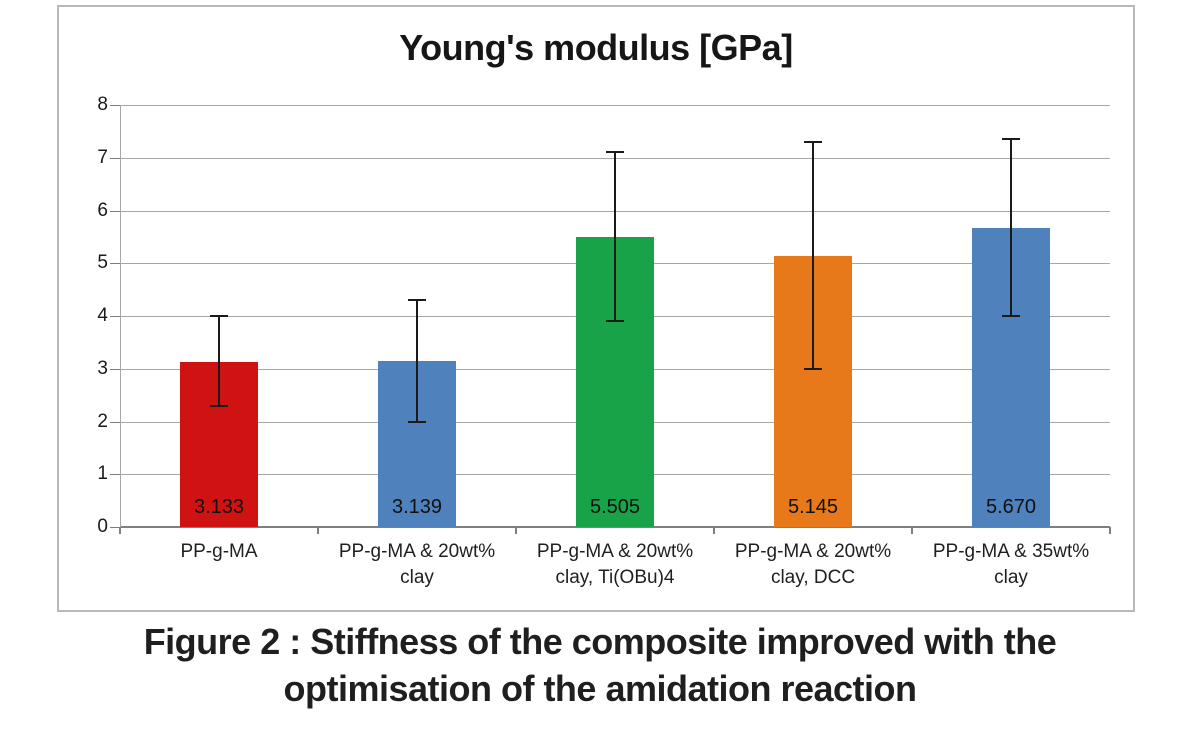 Image resolution: width=1200 pixels, height=734 pixels. I want to click on bar-value-label: 5.670, so click(1011, 507).